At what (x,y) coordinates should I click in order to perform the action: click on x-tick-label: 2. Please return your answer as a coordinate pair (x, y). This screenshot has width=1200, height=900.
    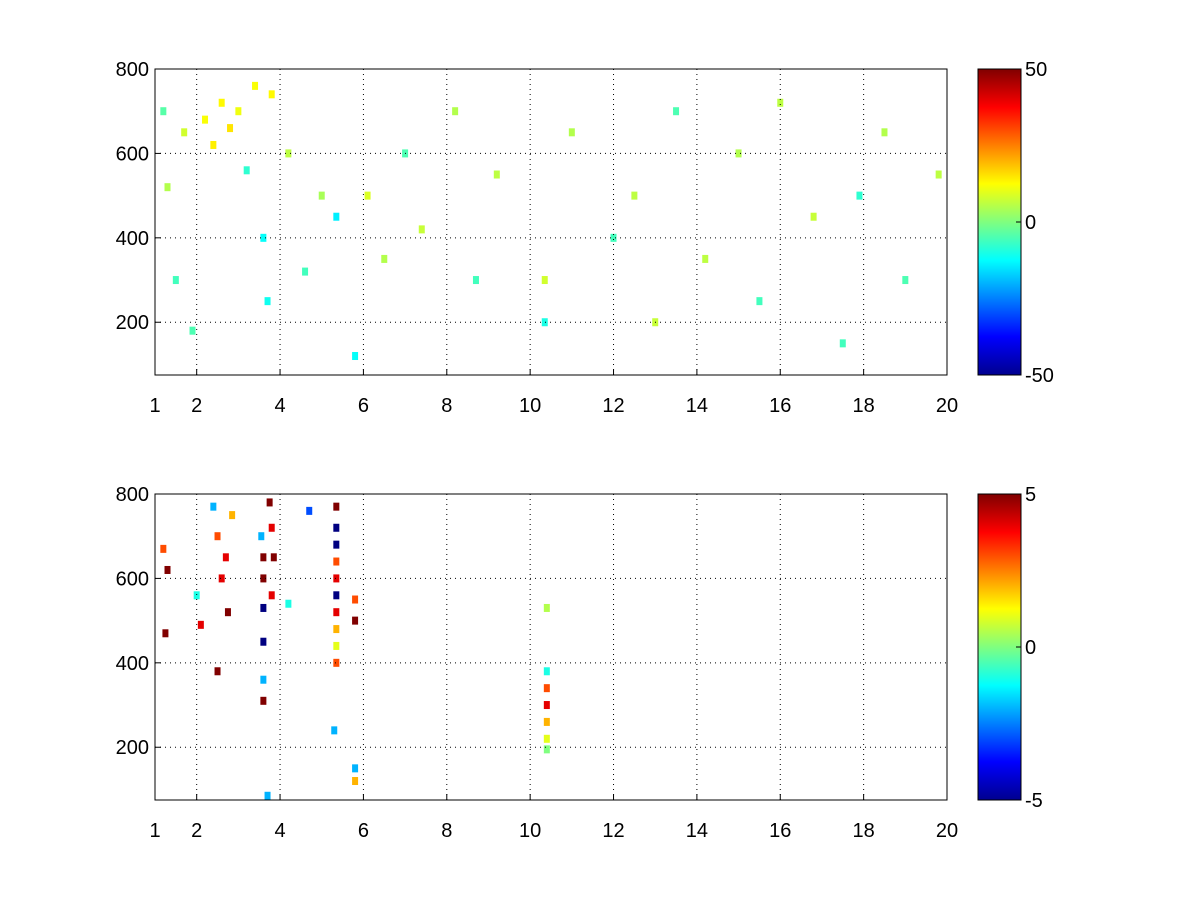
    Looking at the image, I should click on (196, 831).